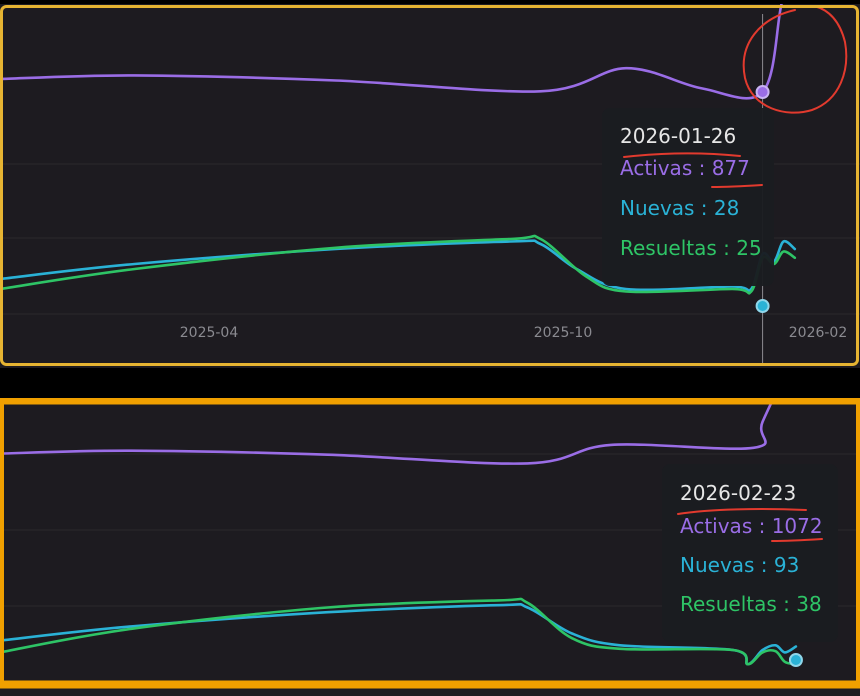 This screenshot has height=696, width=860. What do you see at coordinates (563, 333) in the screenshot?
I see `x-tick-label: 2025-10` at bounding box center [563, 333].